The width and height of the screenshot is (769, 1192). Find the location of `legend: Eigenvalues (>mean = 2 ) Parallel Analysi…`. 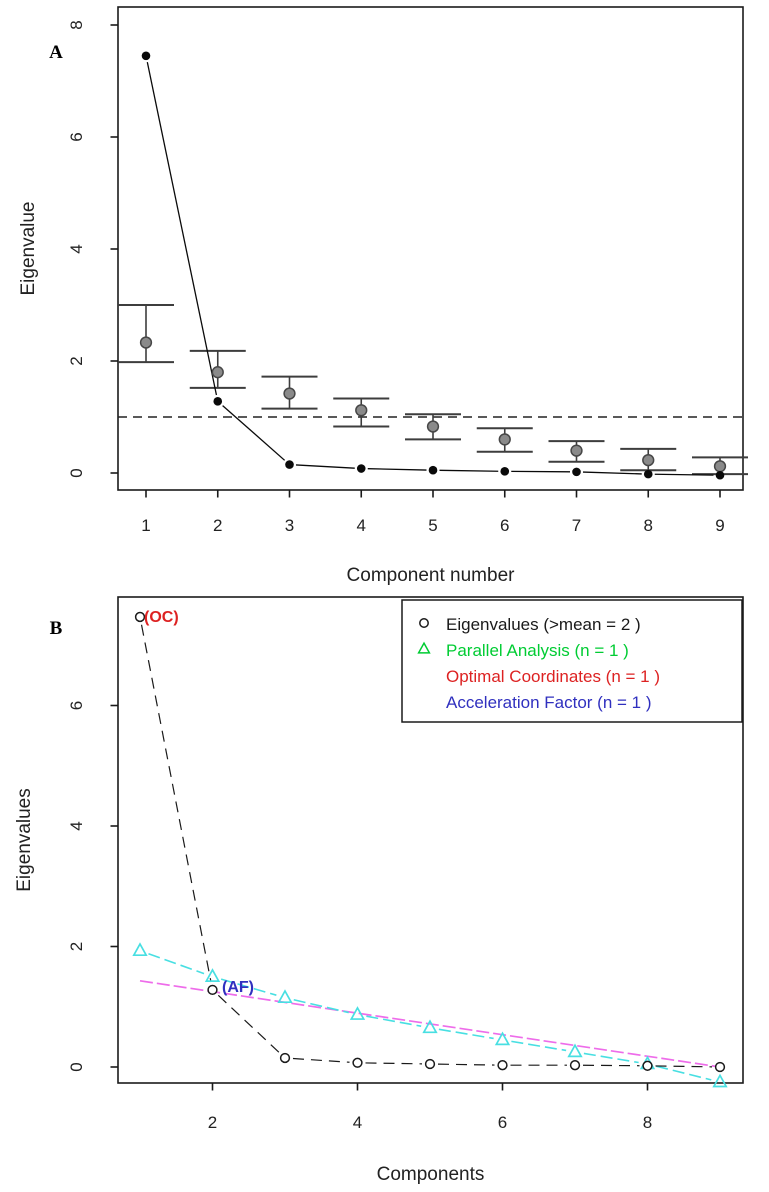

legend: Eigenvalues (>mean = 2 ) Parallel Analysi… is located at coordinates (572, 661).